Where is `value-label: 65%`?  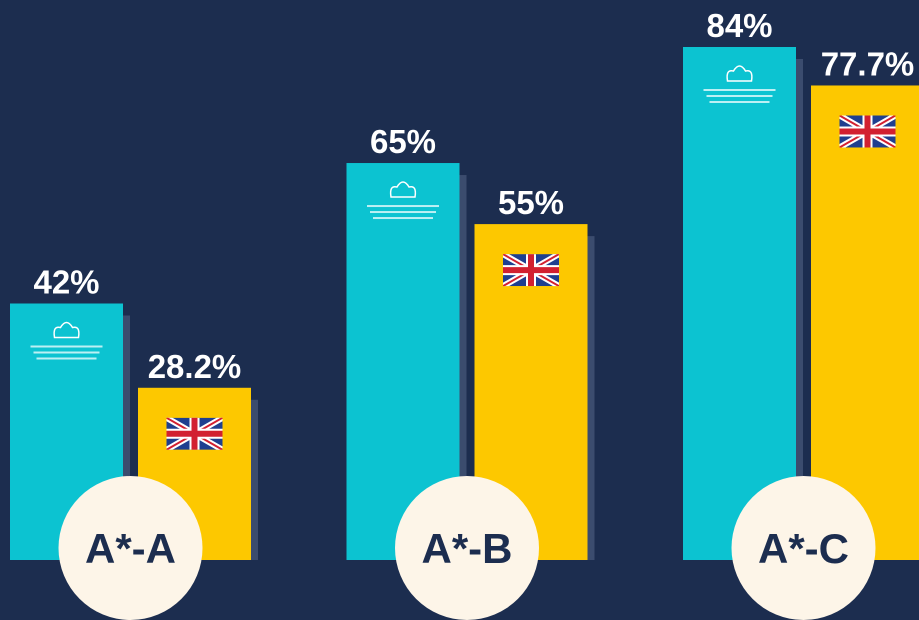 value-label: 65% is located at coordinates (403, 141).